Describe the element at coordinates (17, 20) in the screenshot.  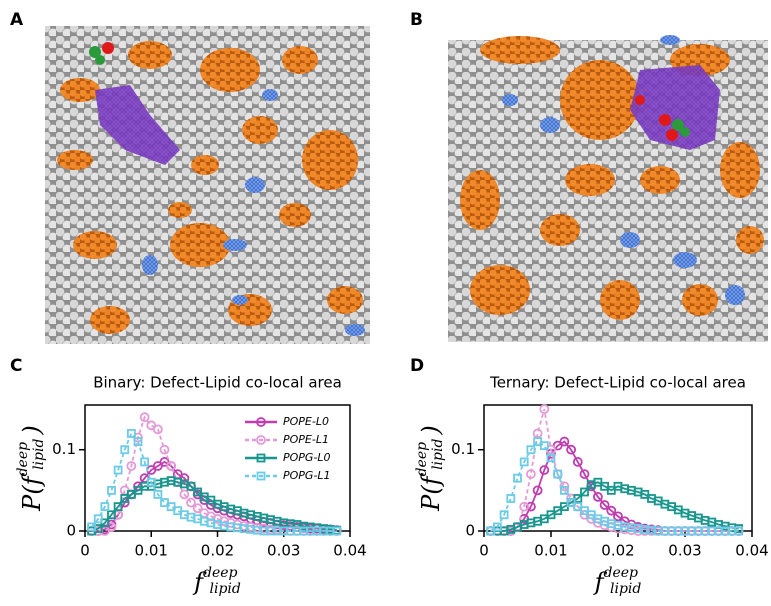
I see `panel-label: A` at that location.